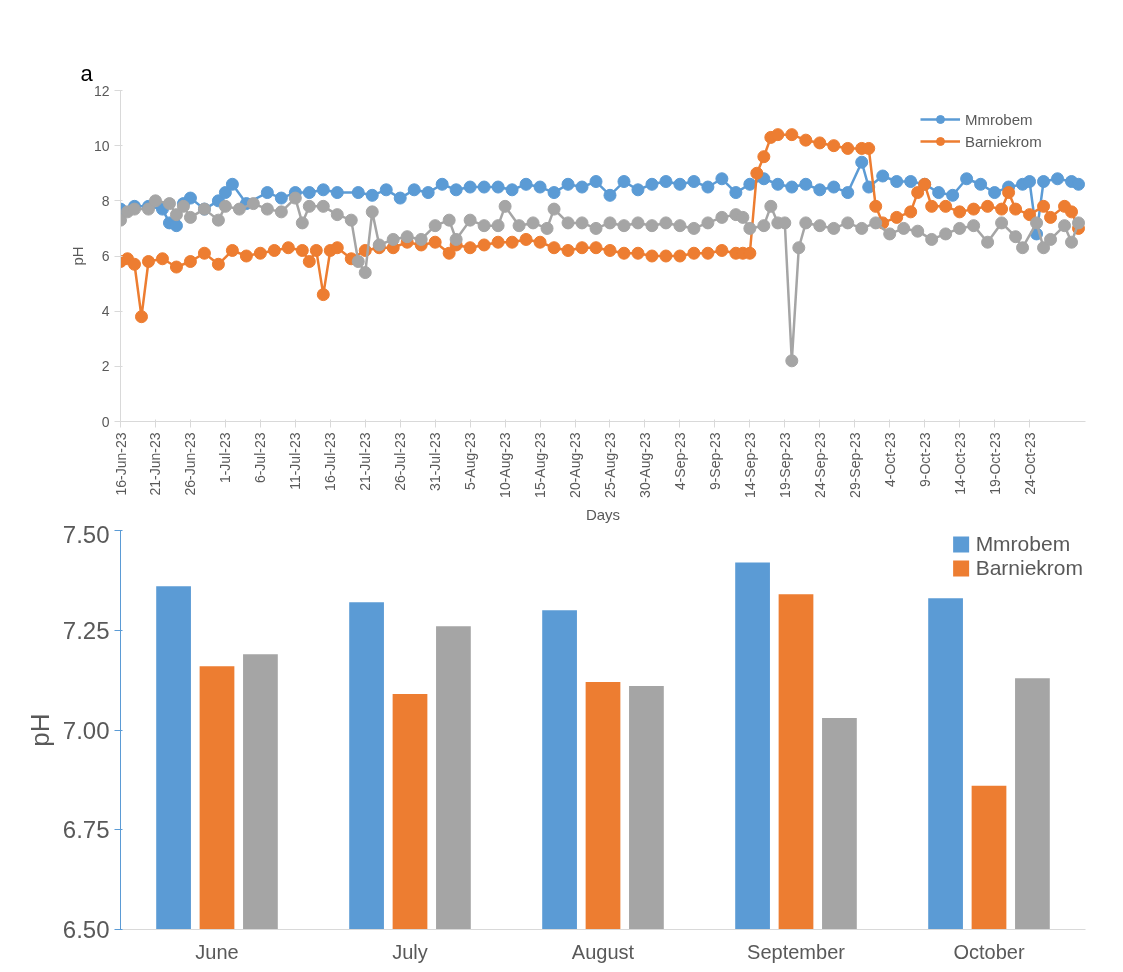  What do you see at coordinates (435, 461) in the screenshot?
I see `x-tick-label: 31-Jul-23` at bounding box center [435, 461].